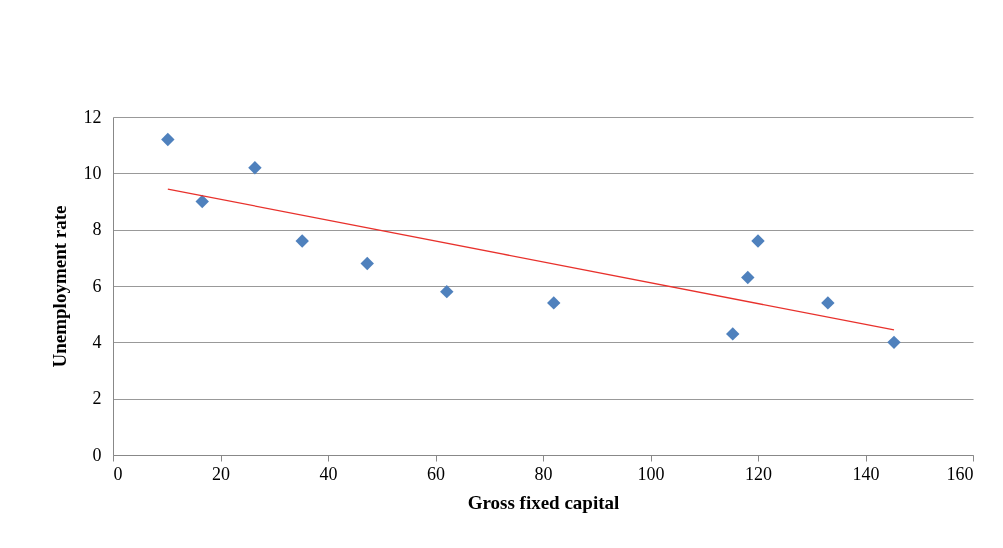 The image size is (1003, 548). What do you see at coordinates (97, 454) in the screenshot?
I see `y-tick-label: 0` at bounding box center [97, 454].